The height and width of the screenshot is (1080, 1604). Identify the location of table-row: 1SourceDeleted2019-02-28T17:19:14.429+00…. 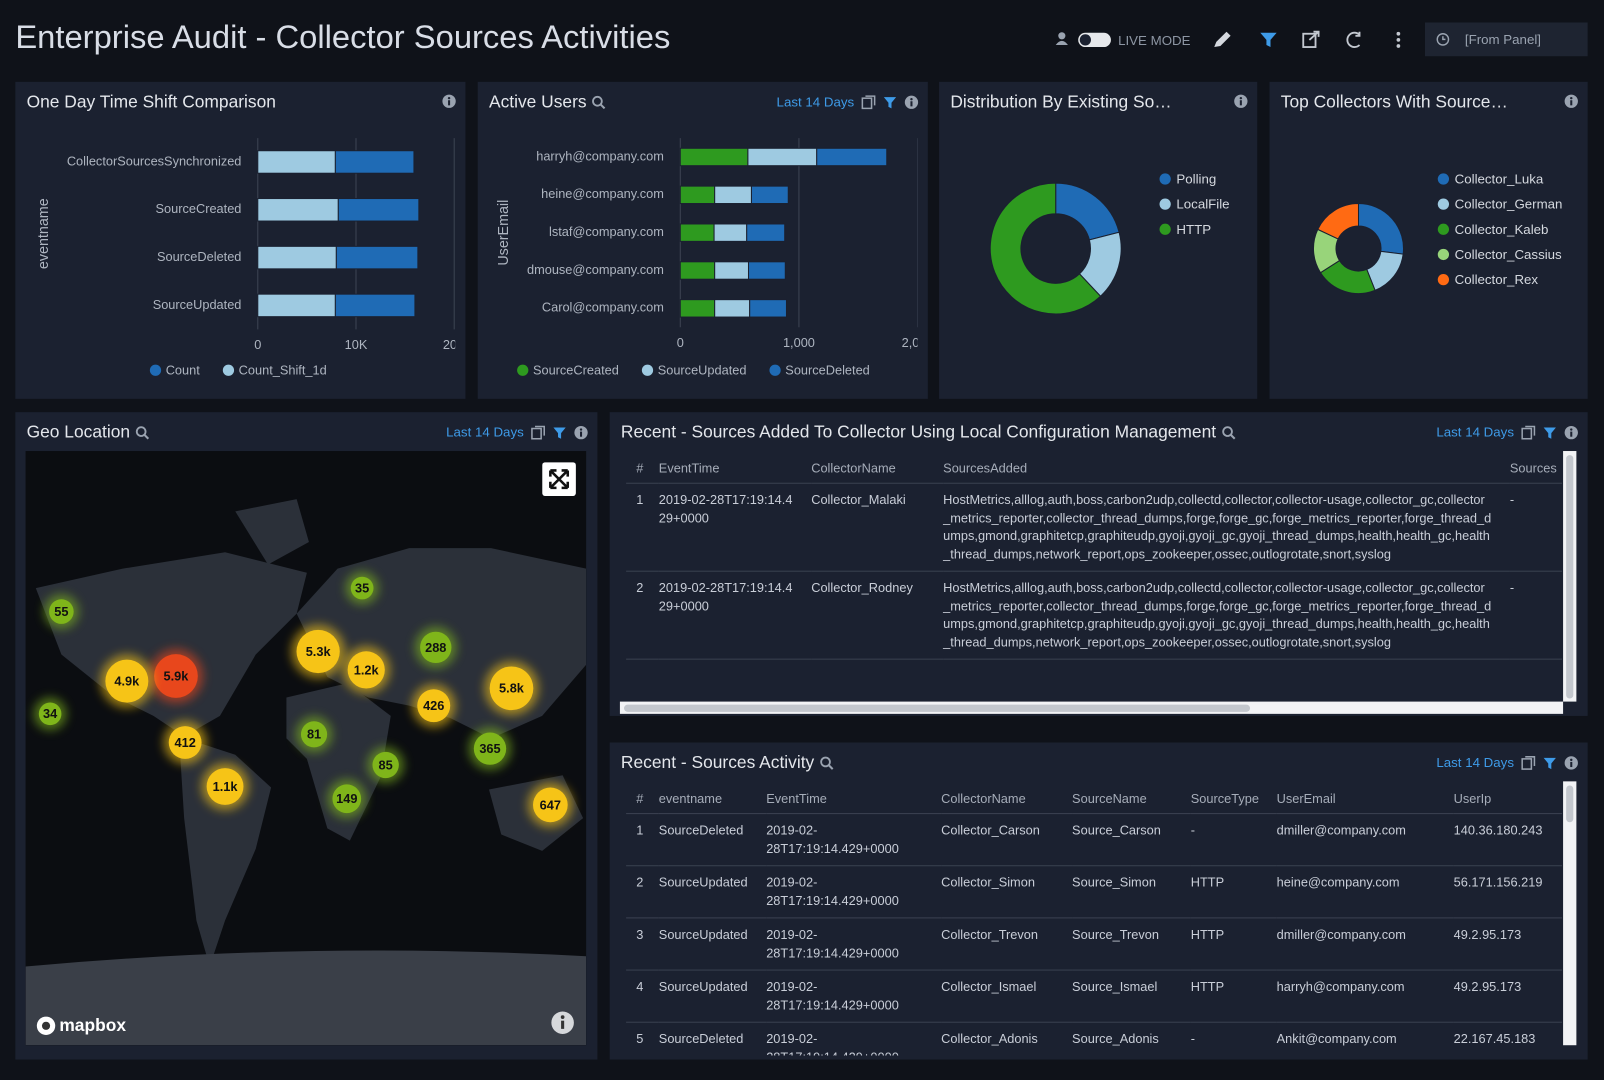
(1094, 840).